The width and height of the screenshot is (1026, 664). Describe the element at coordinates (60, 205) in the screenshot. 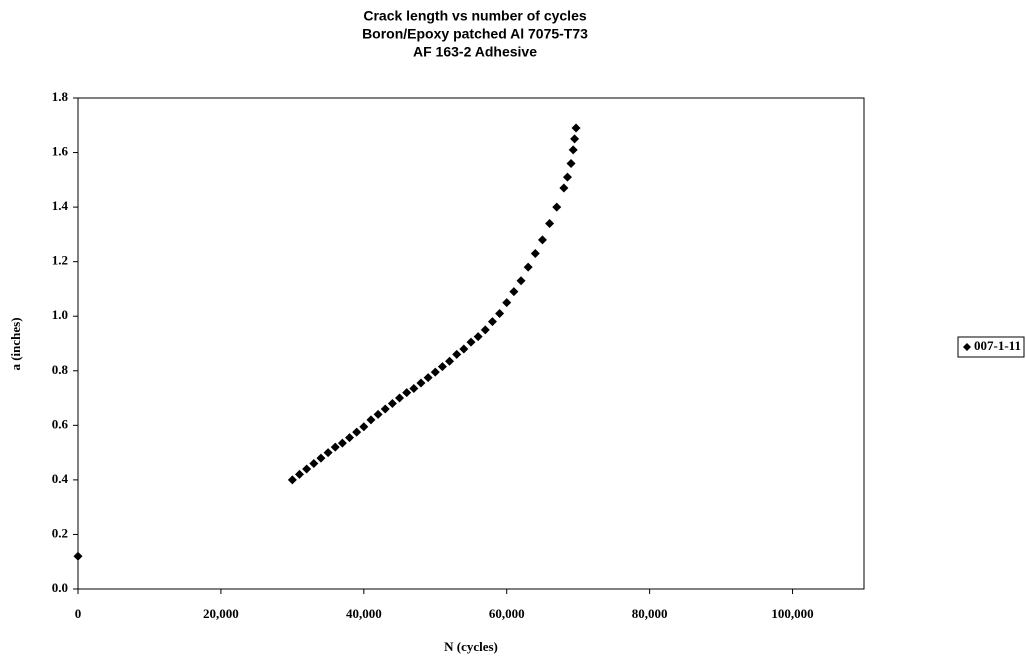

I see `y-tick-label: 1.4` at that location.